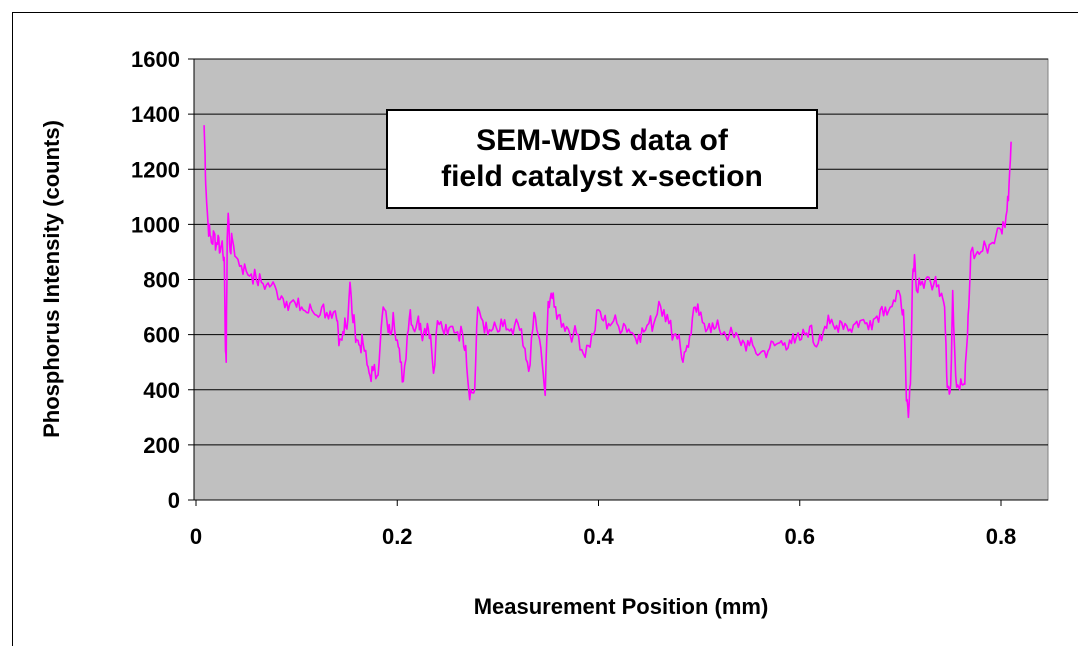  I want to click on x-tick-label: 0.2, so click(397, 536).